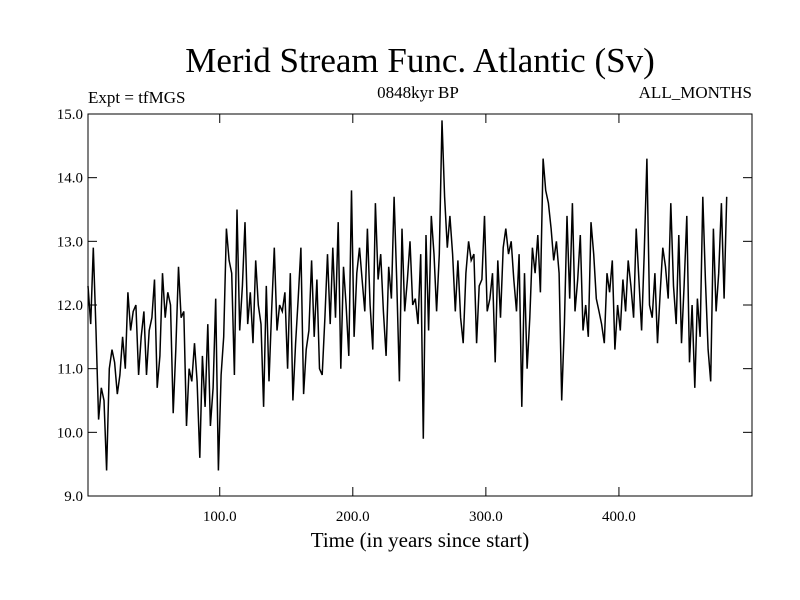 This screenshot has width=800, height=600. I want to click on experiment-label: Expt = tfMGS, so click(136, 97).